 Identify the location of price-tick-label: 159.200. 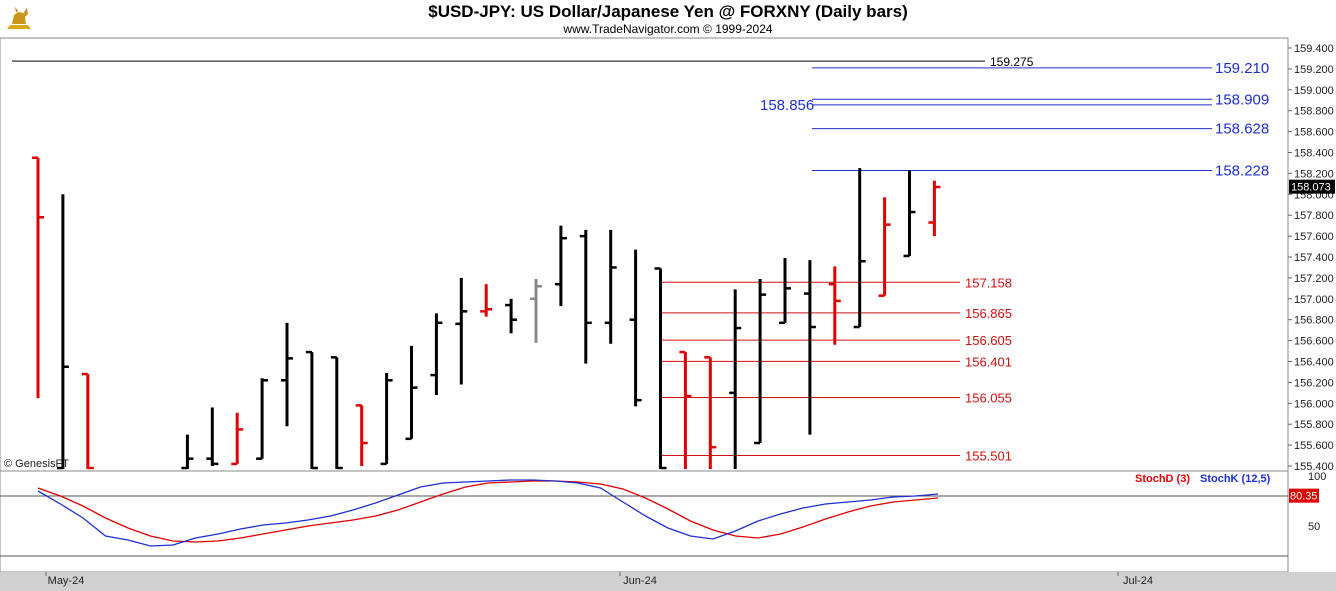
(1314, 70).